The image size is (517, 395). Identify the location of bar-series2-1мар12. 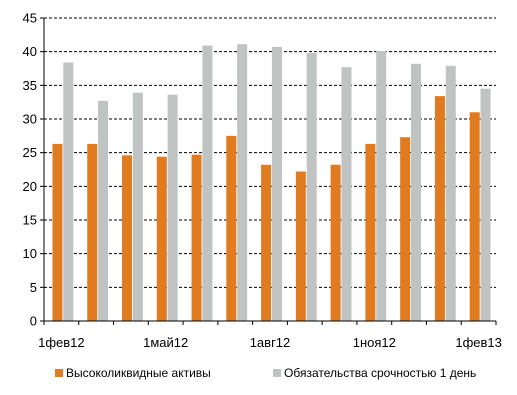
(103, 210).